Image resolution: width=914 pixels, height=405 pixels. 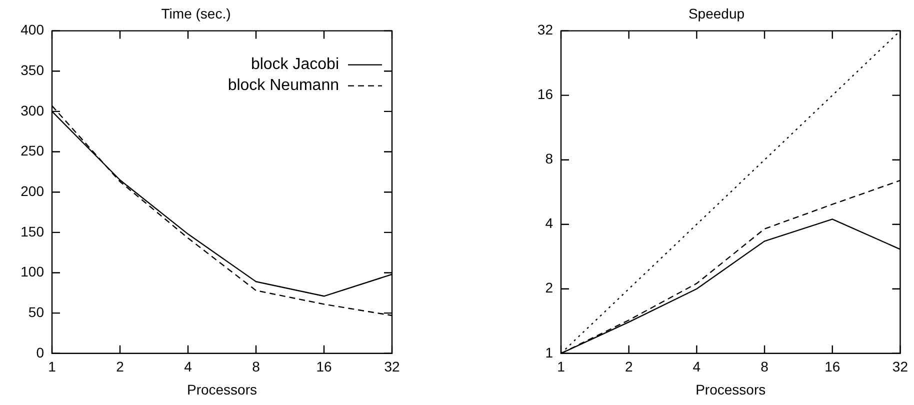 I want to click on y-tick-label: 350, so click(x=32, y=70).